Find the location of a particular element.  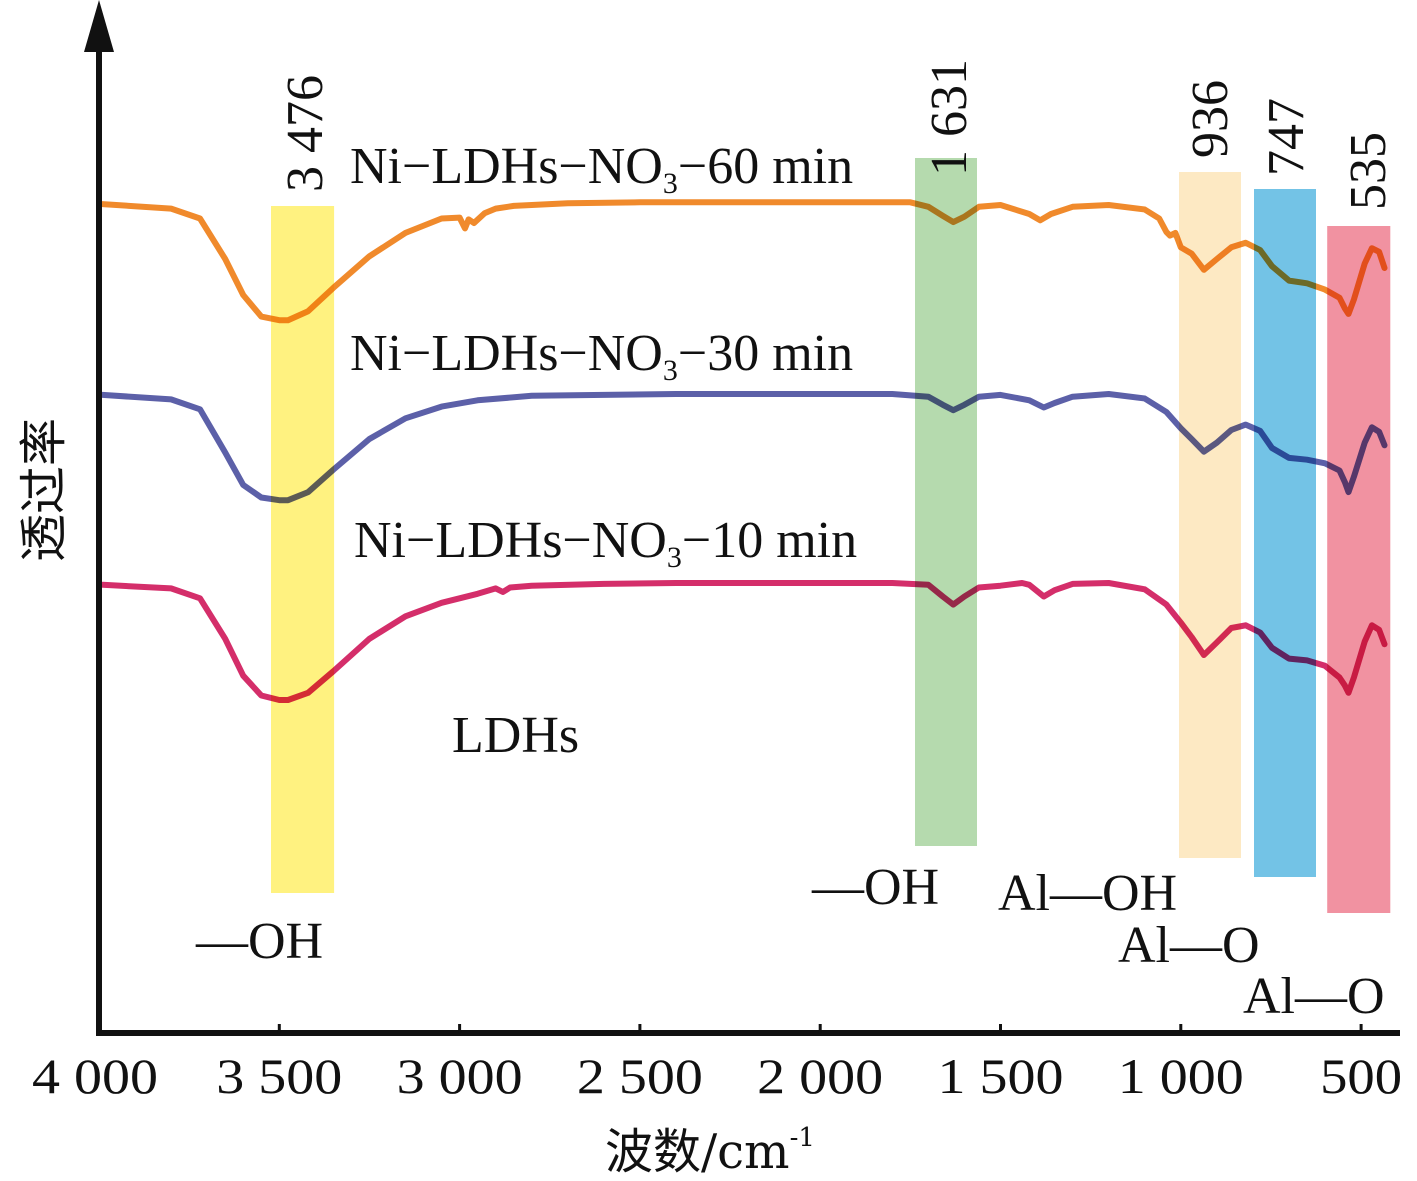

x-tick-label: 500 is located at coordinates (1361, 1076).